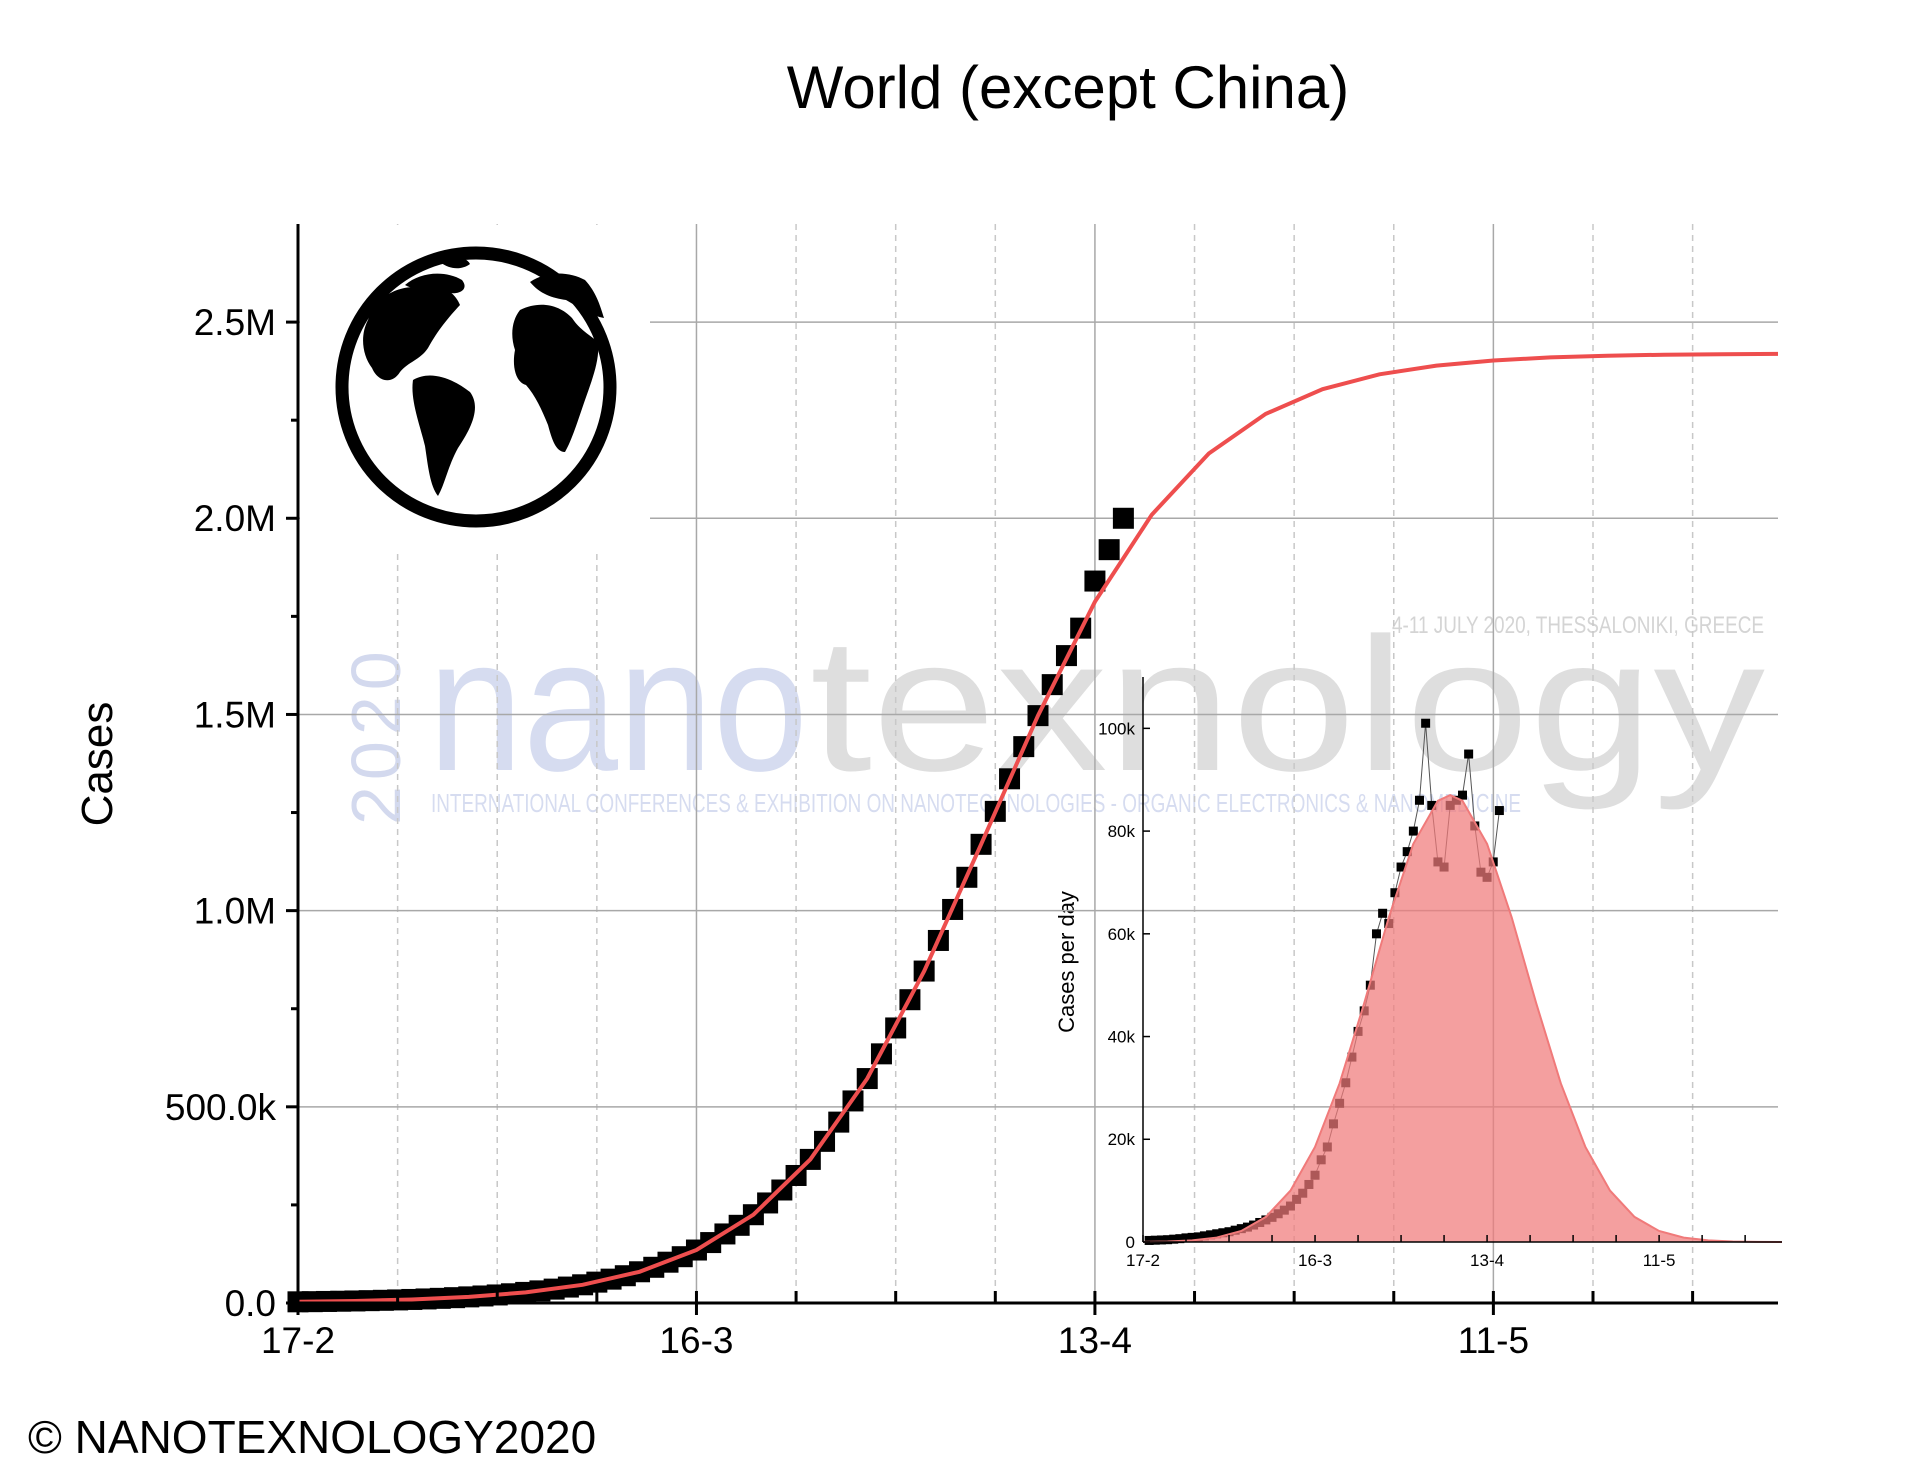  I want to click on y-tick-label: 40k, so click(1122, 1036).